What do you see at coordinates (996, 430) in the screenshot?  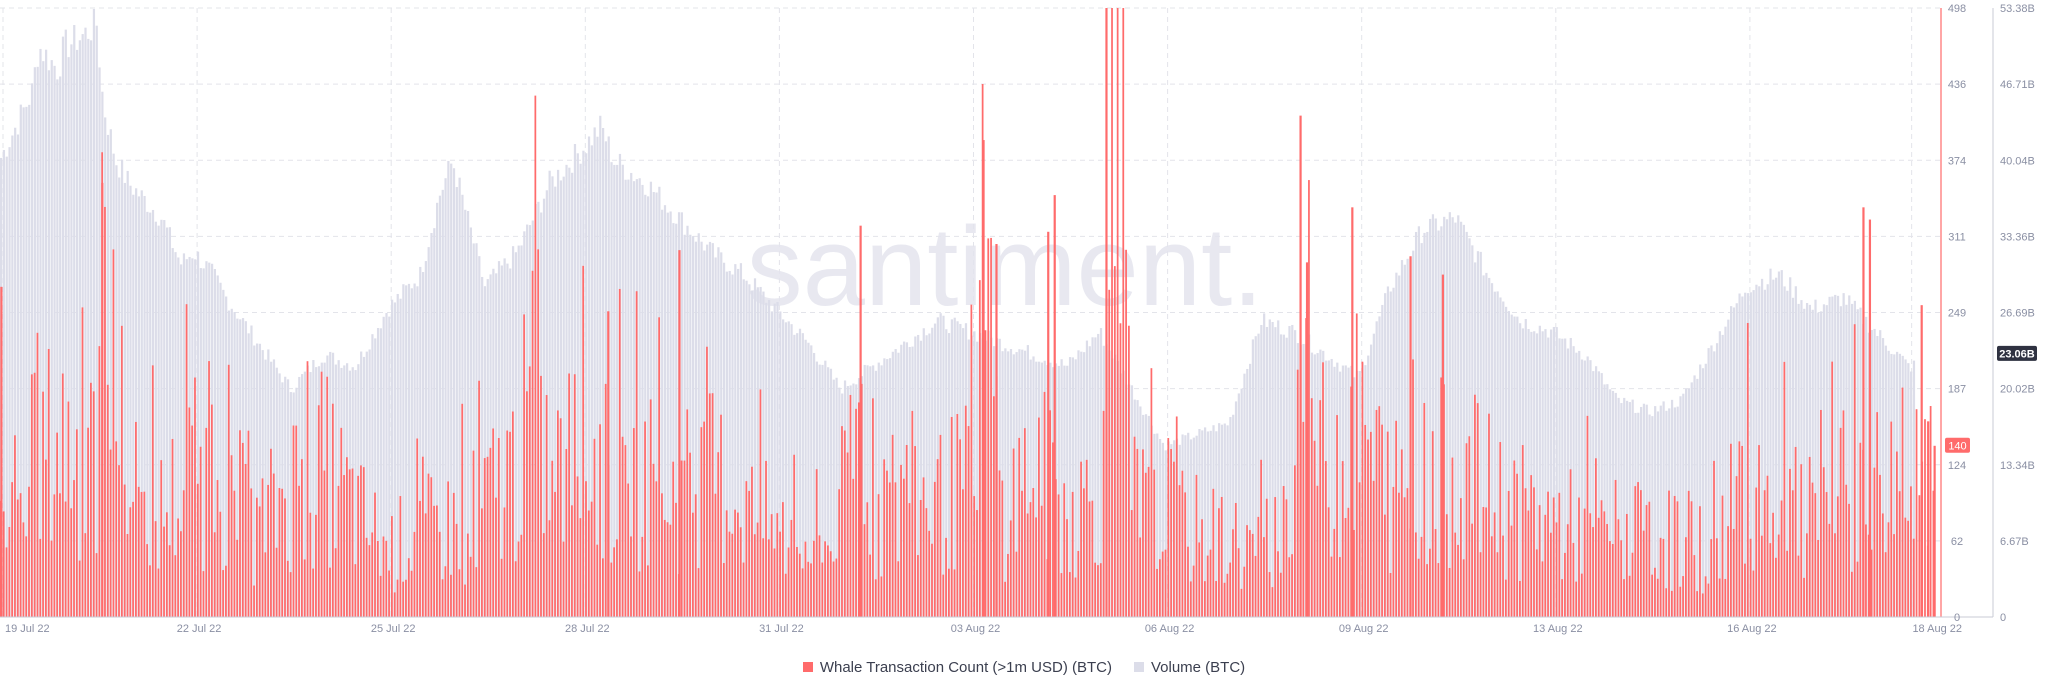 I see `whale-spike` at bounding box center [996, 430].